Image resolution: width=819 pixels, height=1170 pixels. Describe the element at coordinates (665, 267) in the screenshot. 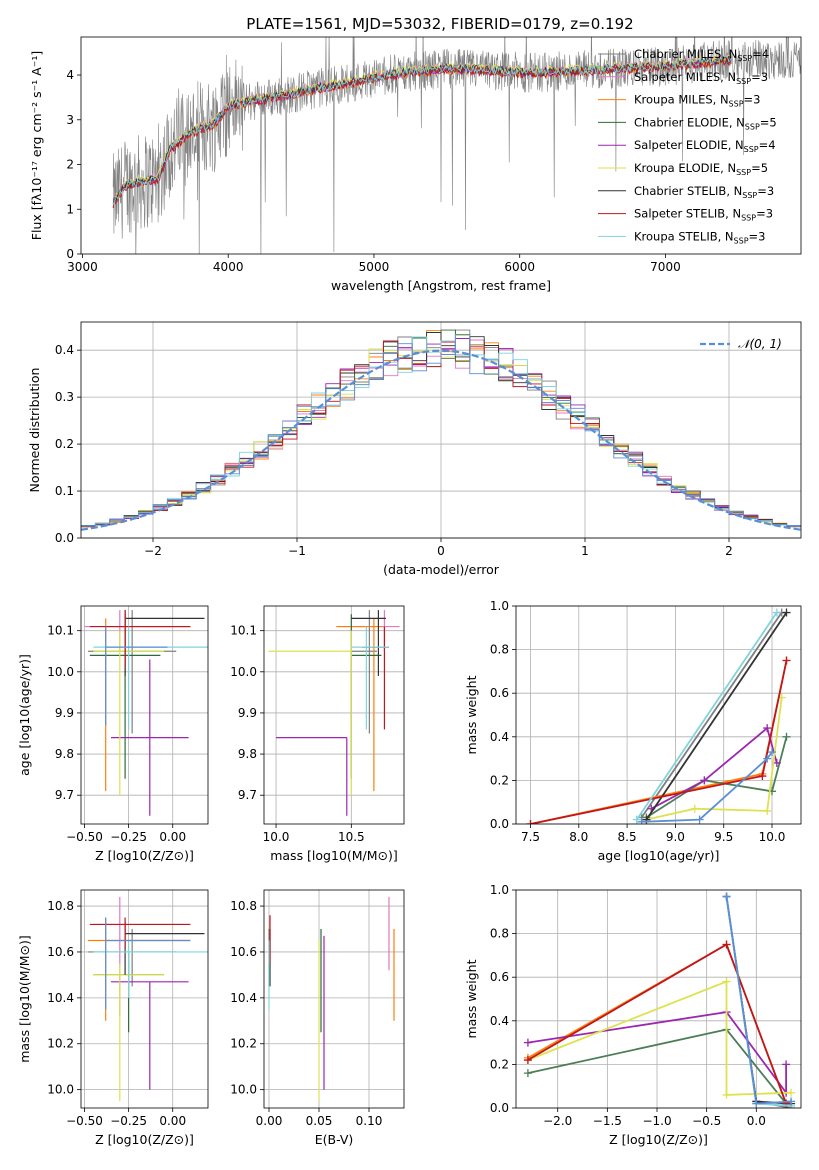

I see `x-tick-label: 7000` at that location.